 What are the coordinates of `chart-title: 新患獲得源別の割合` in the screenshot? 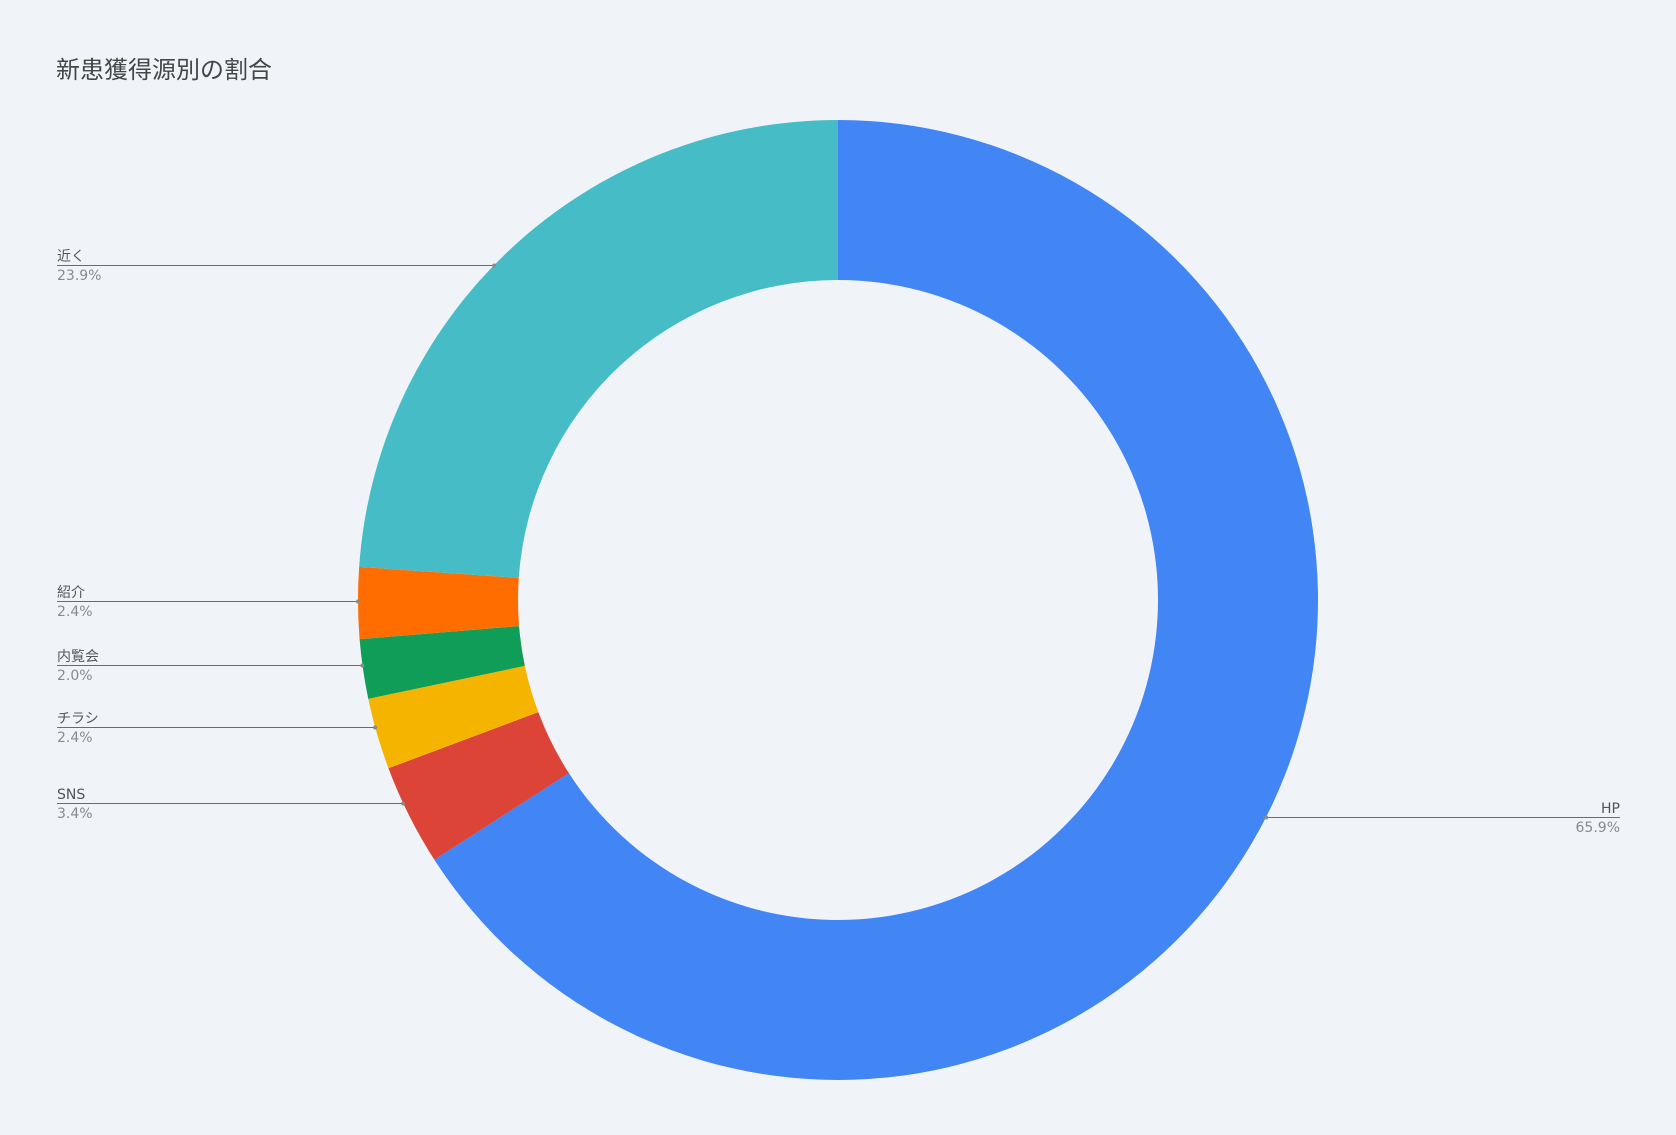 It's located at (164, 70).